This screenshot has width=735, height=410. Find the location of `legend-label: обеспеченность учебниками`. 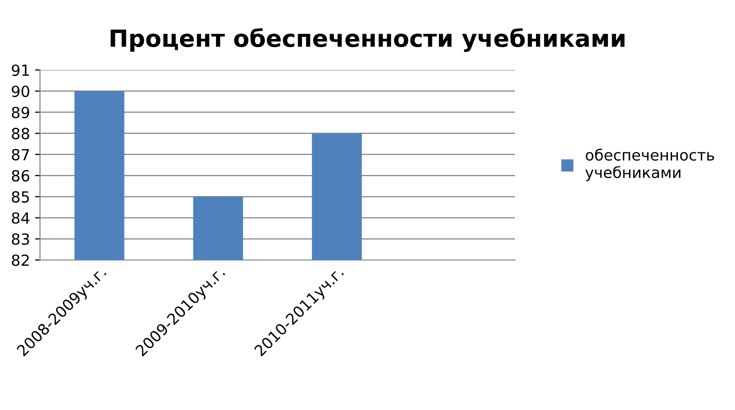

legend-label: обеспеченность учебниками is located at coordinates (649, 165).